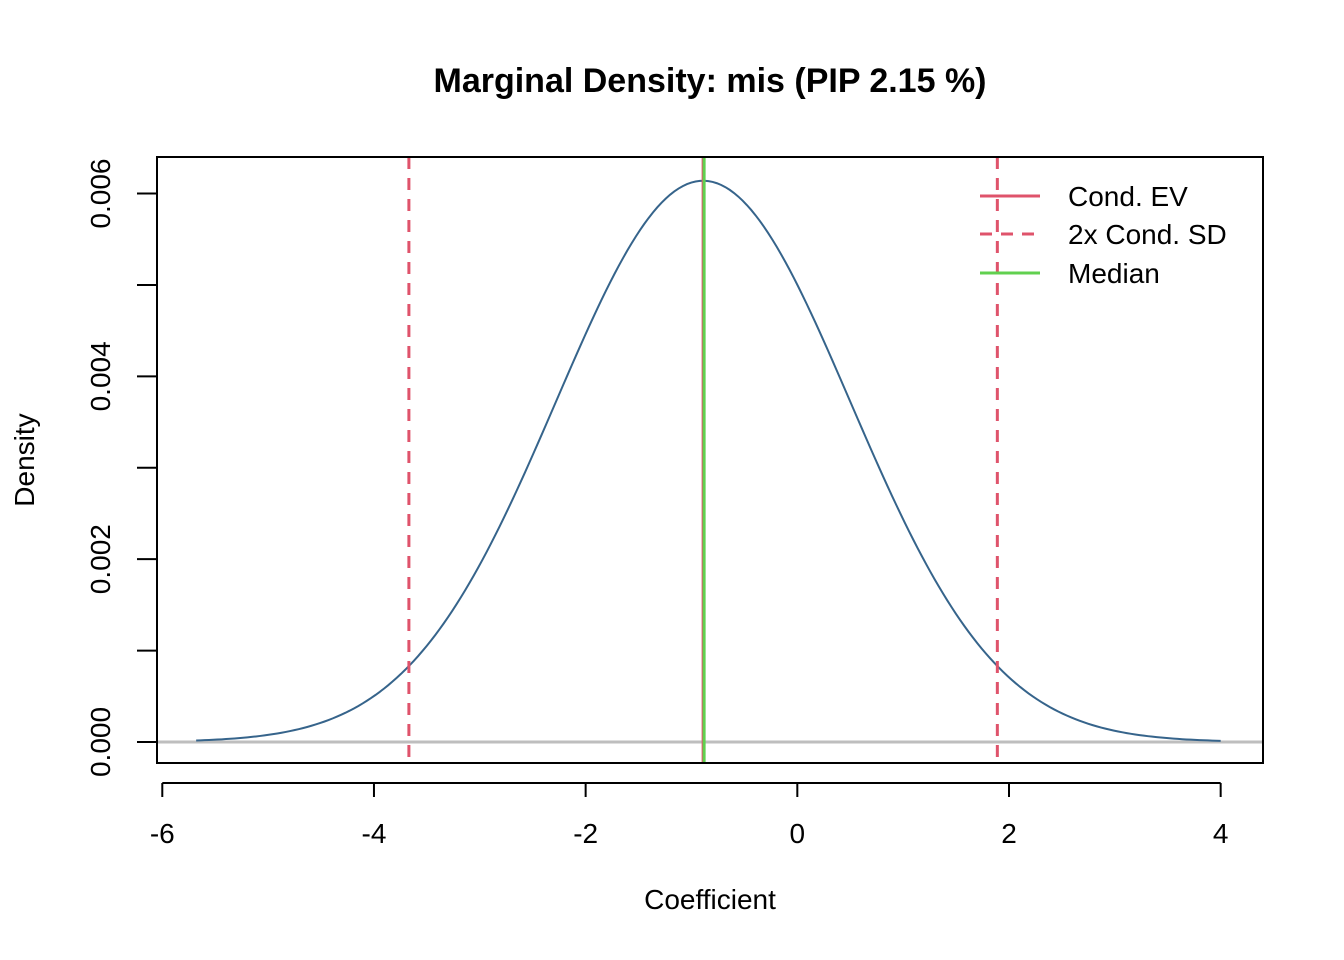 Image resolution: width=1344 pixels, height=960 pixels. What do you see at coordinates (689, 815) in the screenshot?
I see `x-axis: -6 -4 -2 0 2 4` at bounding box center [689, 815].